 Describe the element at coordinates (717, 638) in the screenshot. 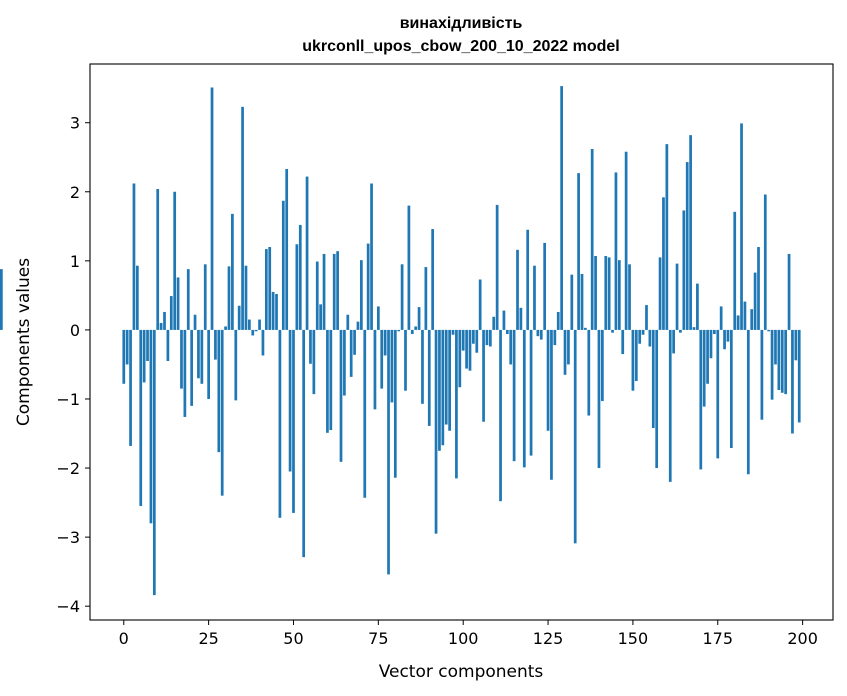

I see `x-tick-label: 175` at that location.